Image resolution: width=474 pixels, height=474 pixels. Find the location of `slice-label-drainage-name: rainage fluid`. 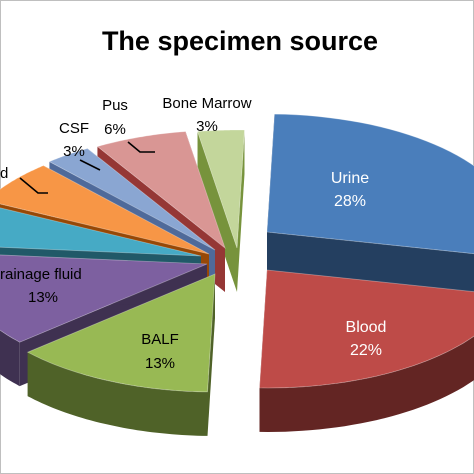

slice-label-drainage-name: rainage fluid is located at coordinates (41, 274).